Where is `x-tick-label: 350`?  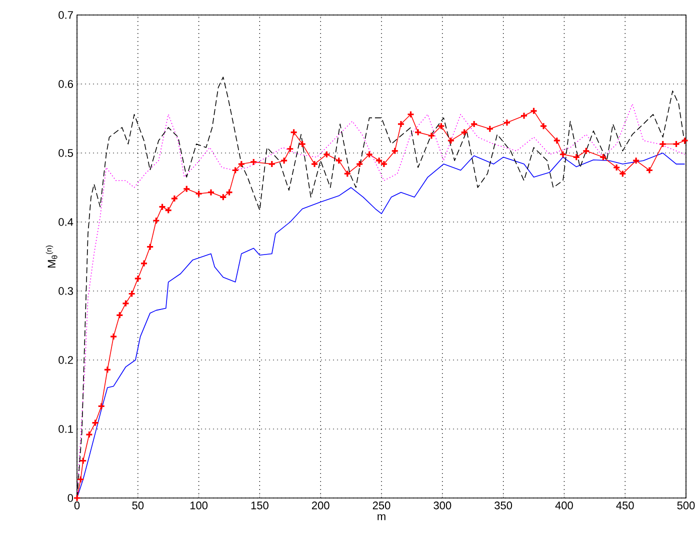 x-tick-label: 350 is located at coordinates (503, 506).